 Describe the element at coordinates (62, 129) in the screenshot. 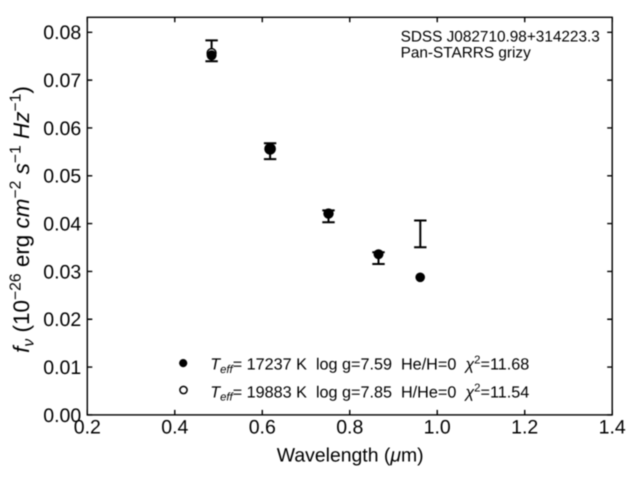

I see `svg-text: 0.06` at that location.